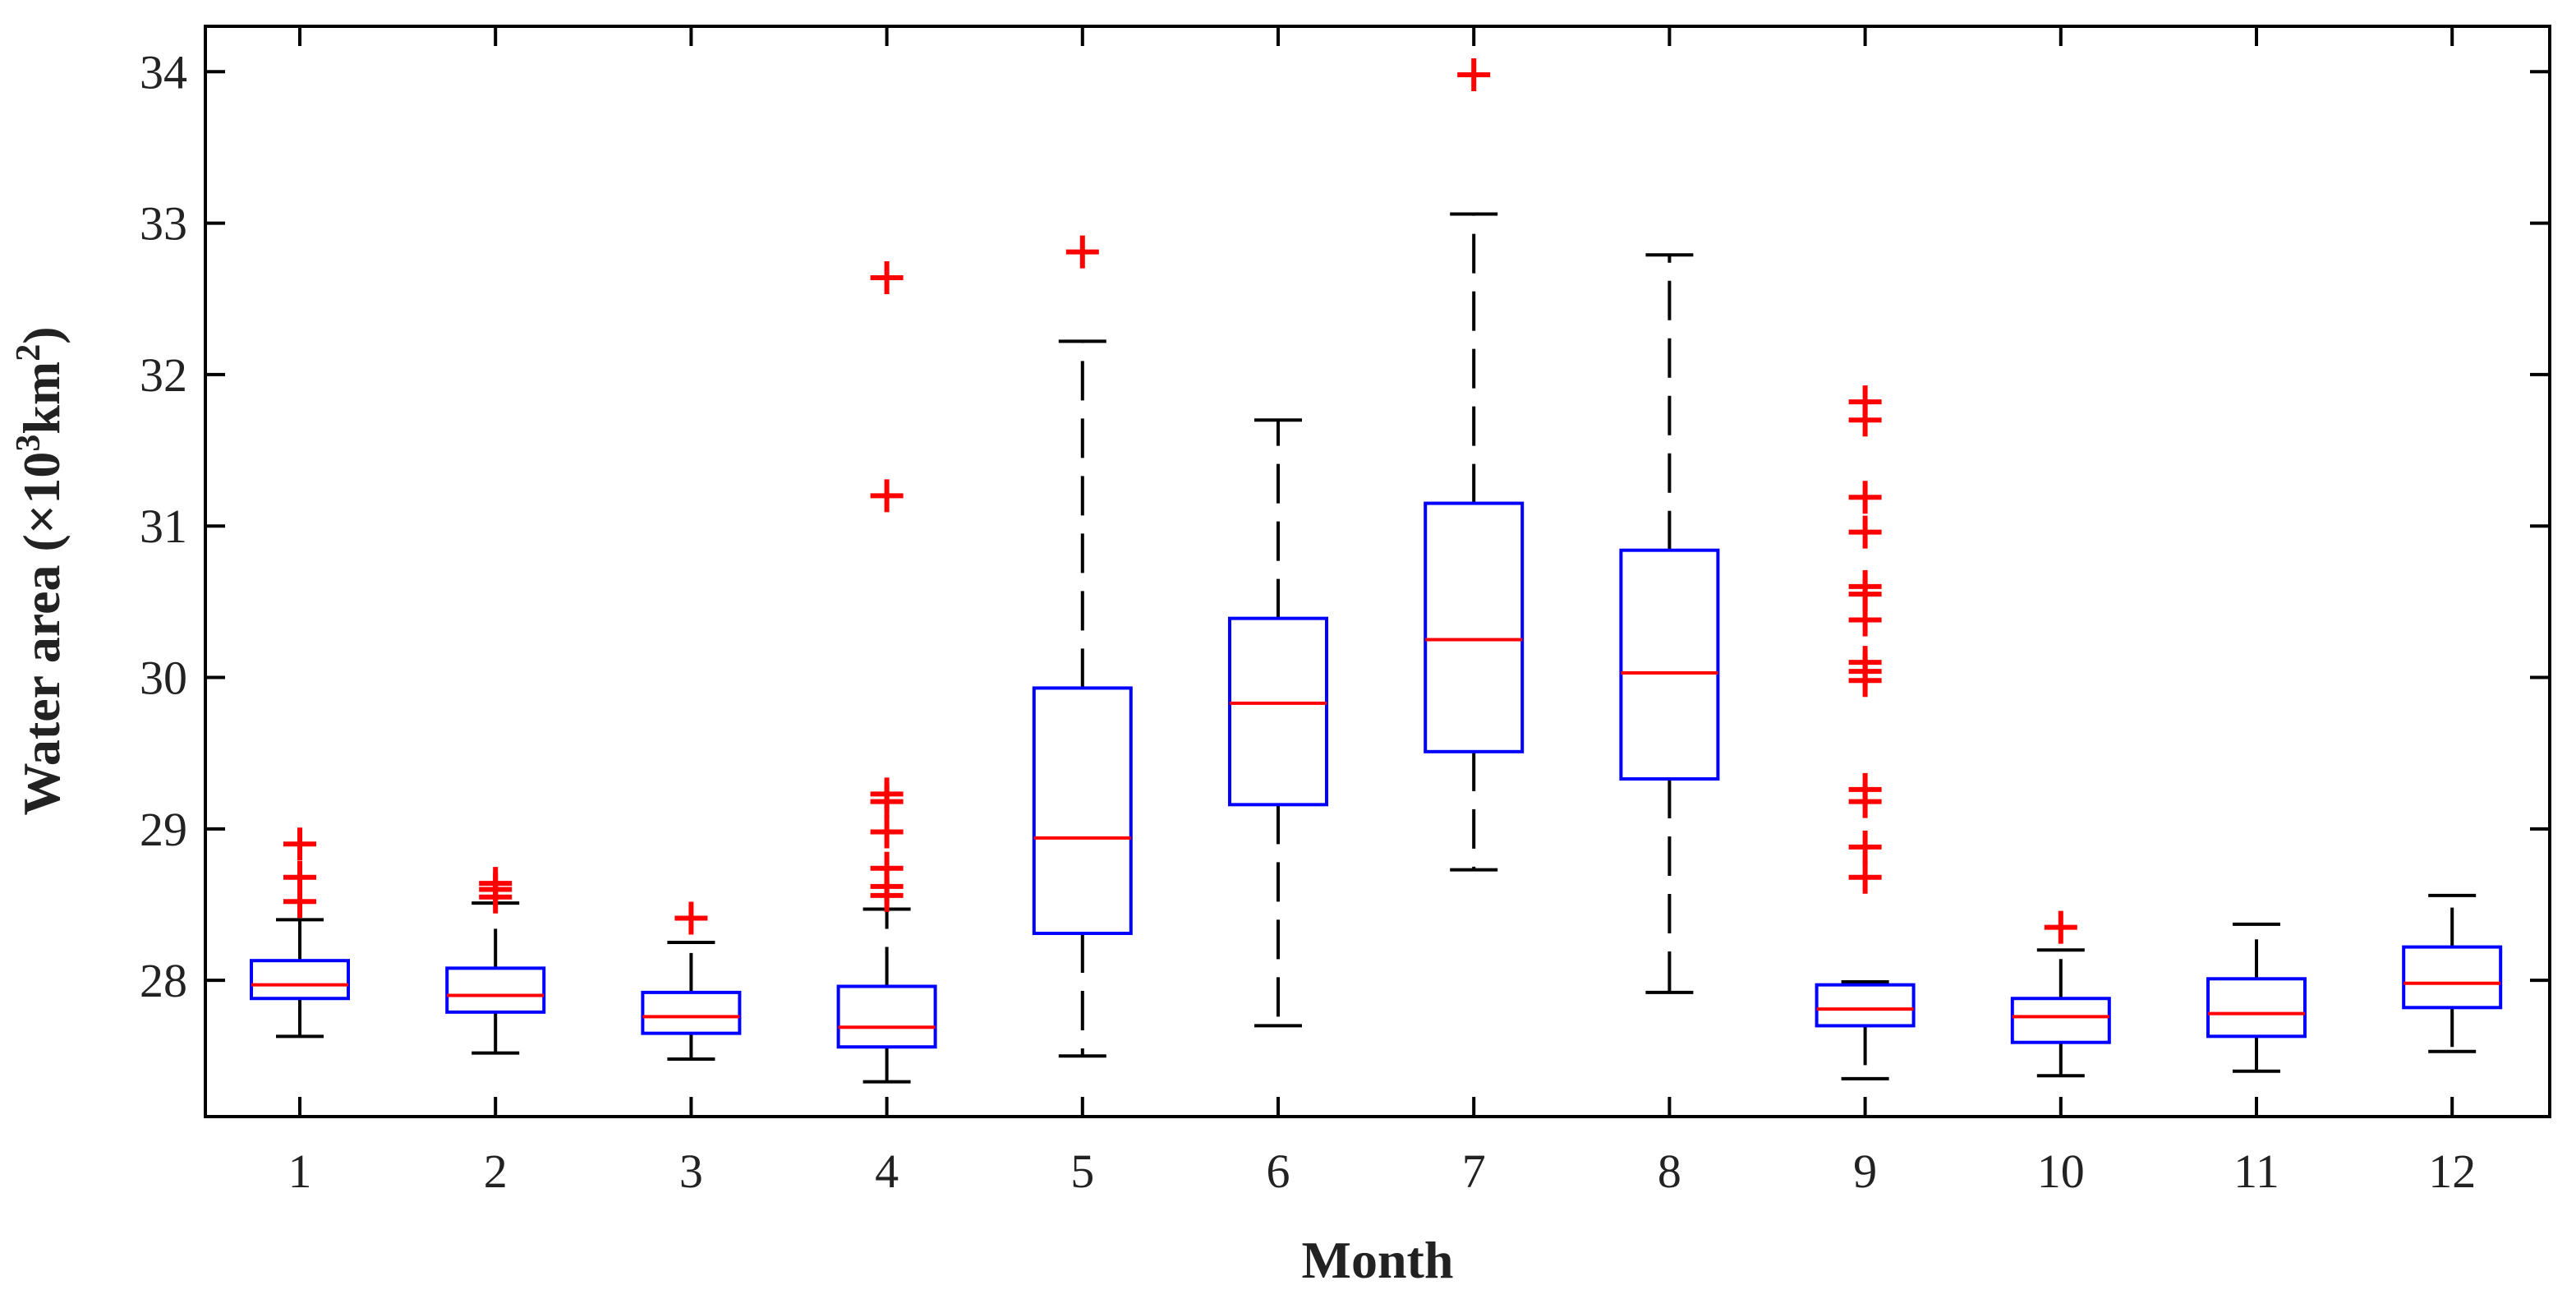 Image resolution: width=2576 pixels, height=1299 pixels. I want to click on y-tick-label: 31, so click(164, 526).